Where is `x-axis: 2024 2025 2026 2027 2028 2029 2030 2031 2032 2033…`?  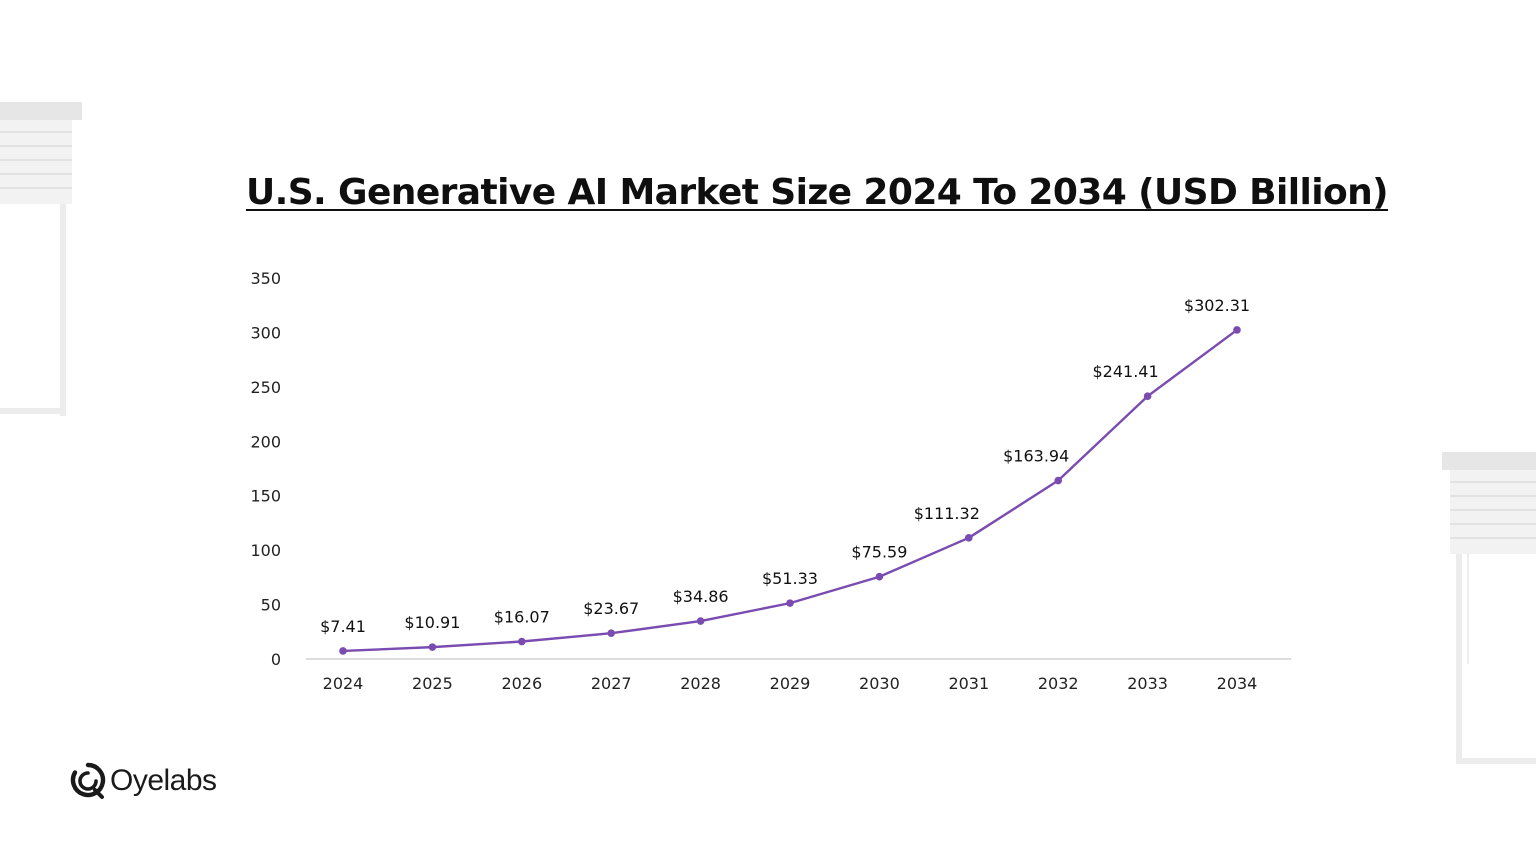 x-axis: 2024 2025 2026 2027 2028 2029 2030 2031 2032 2033… is located at coordinates (790, 683).